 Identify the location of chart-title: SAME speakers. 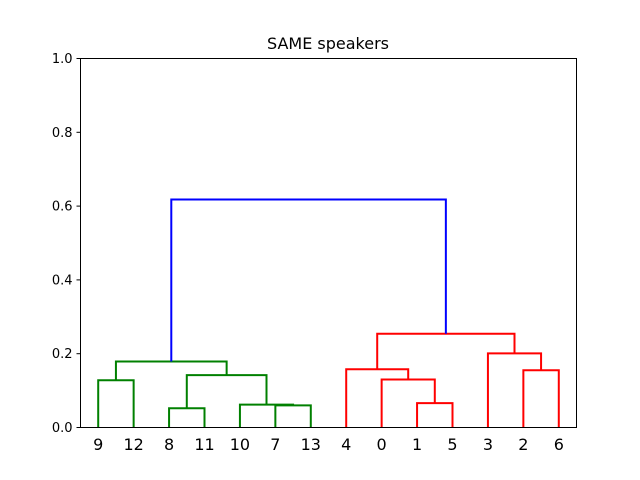
(328, 43).